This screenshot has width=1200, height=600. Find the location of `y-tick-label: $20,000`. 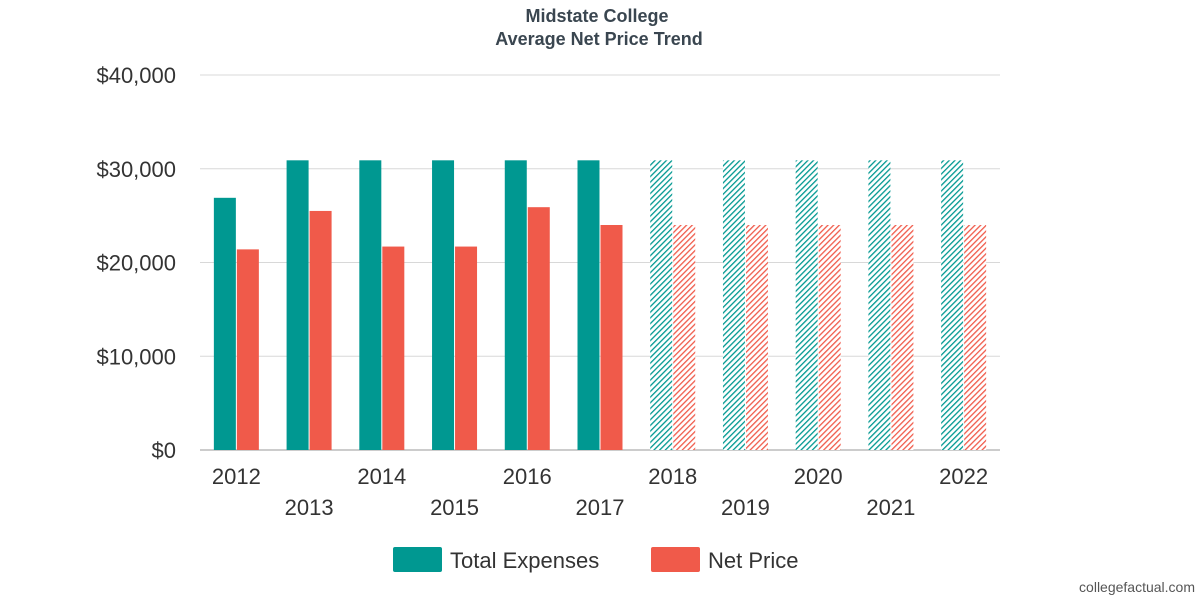

y-tick-label: $20,000 is located at coordinates (136, 263).